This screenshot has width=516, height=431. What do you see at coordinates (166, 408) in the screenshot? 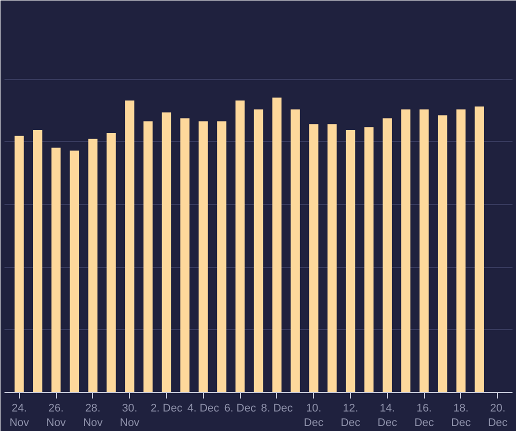
I see `x-tick-label: 2. Dec` at bounding box center [166, 408].